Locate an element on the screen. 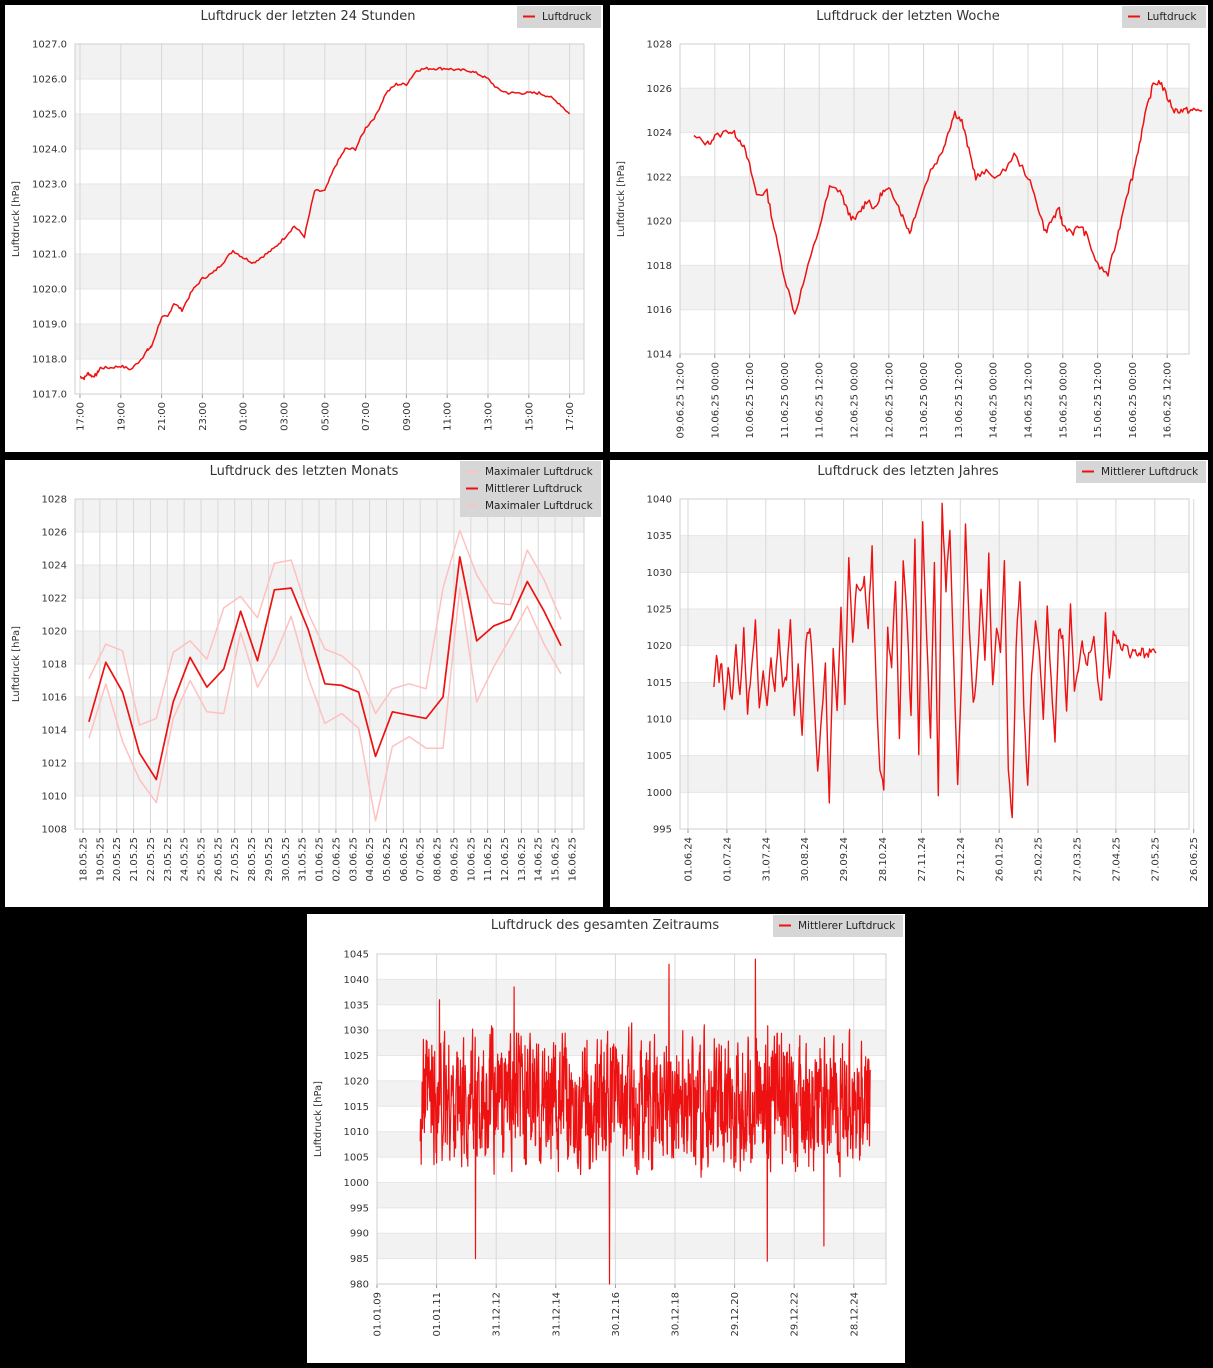 The height and width of the screenshot is (1368, 1213). legend-label: Maximaler Luftdruck is located at coordinates (539, 506).